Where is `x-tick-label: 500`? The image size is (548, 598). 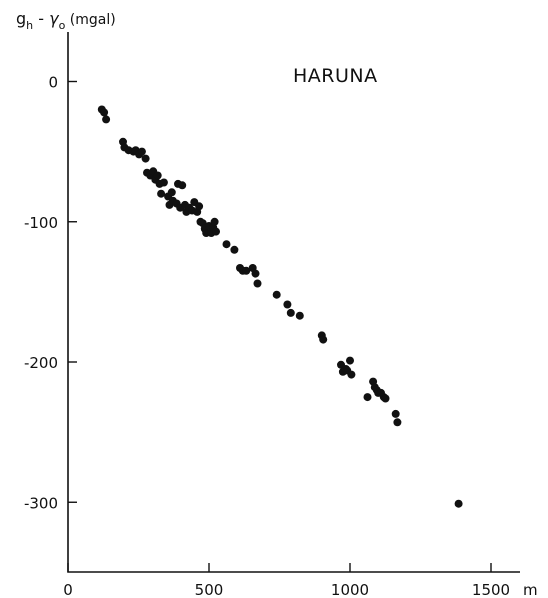 x-tick-label: 500 is located at coordinates (209, 589).